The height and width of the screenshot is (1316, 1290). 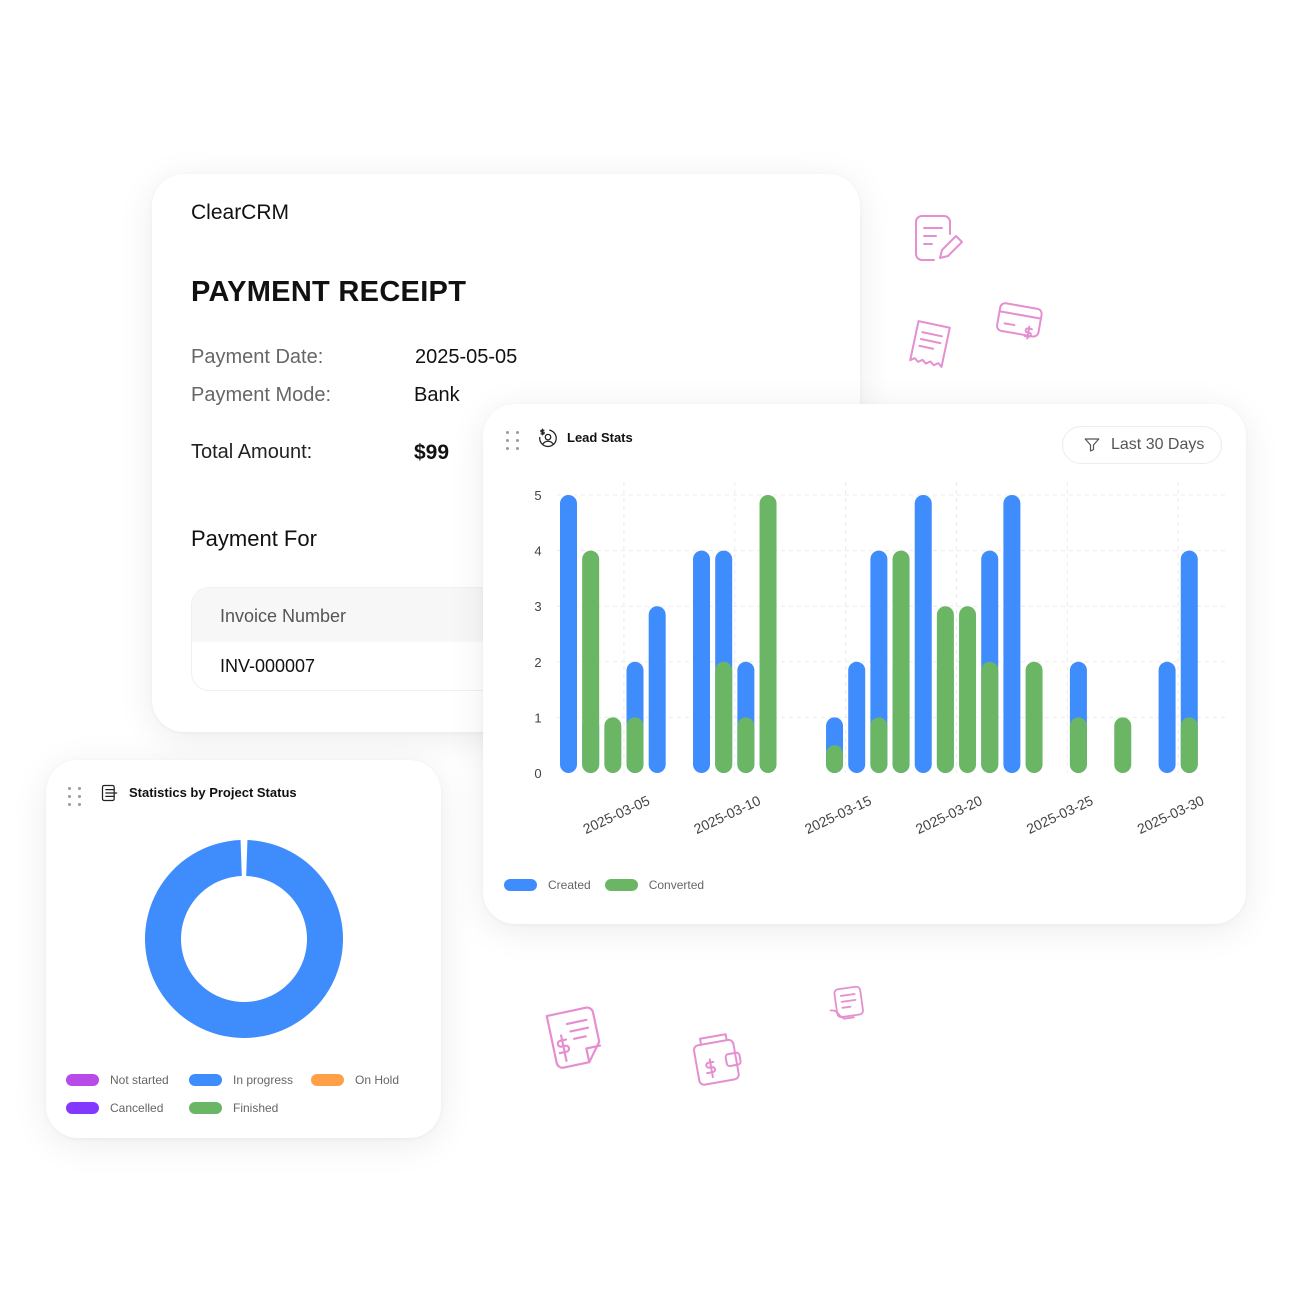 I want to click on legend-item-in-progress: In progress, so click(x=250, y=1080).